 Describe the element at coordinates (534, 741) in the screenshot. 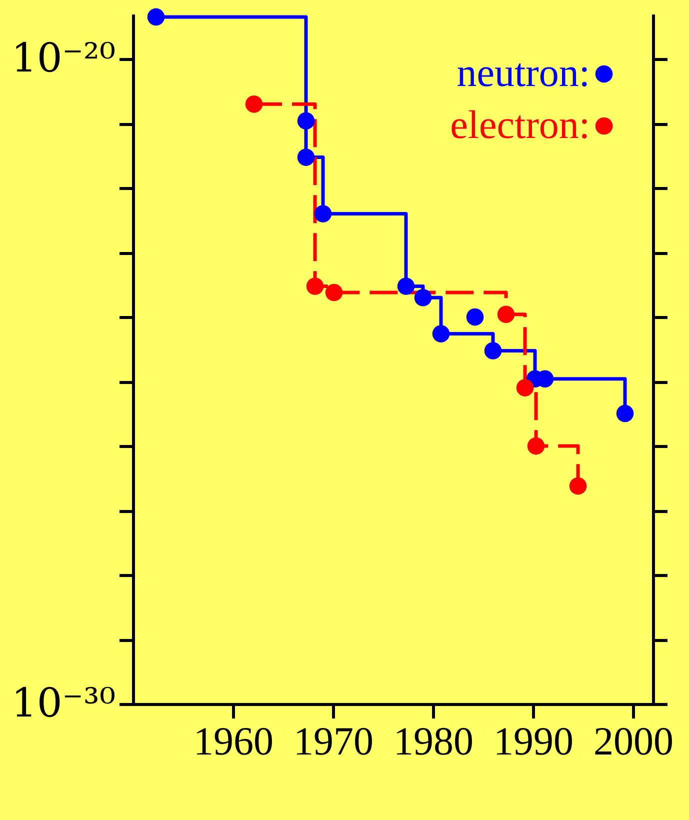

I see `x-tick-label: 1990` at that location.